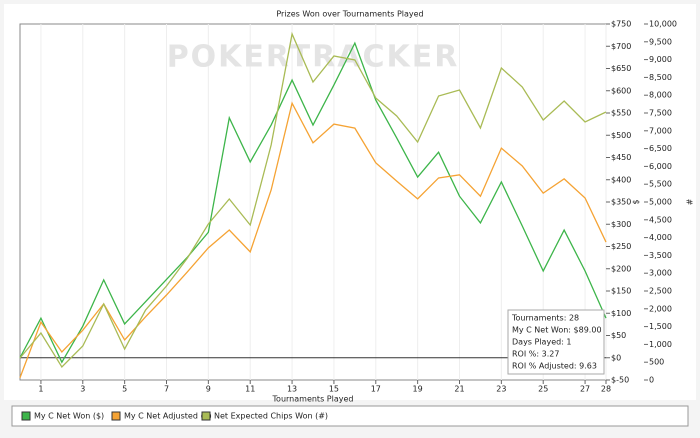  Describe the element at coordinates (660, 95) in the screenshot. I see `y2-tick-label: 8,000` at that location.